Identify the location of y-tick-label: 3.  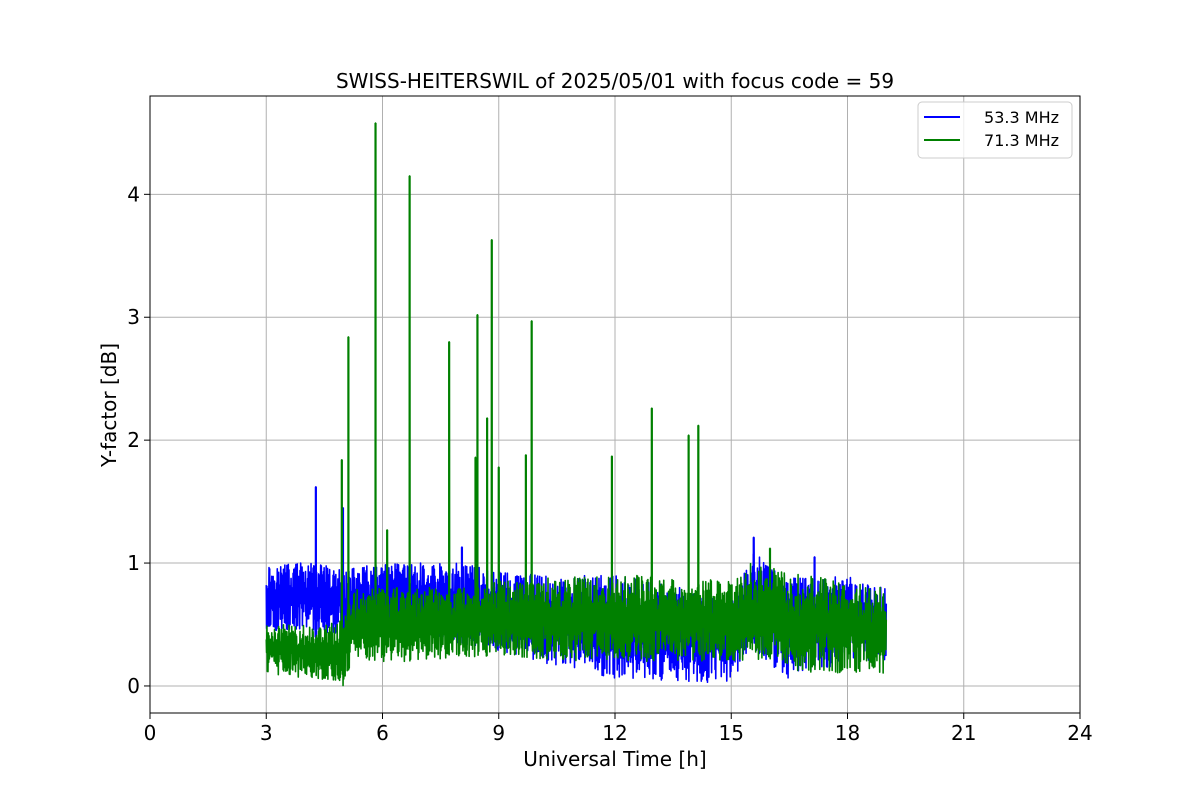
(133, 317).